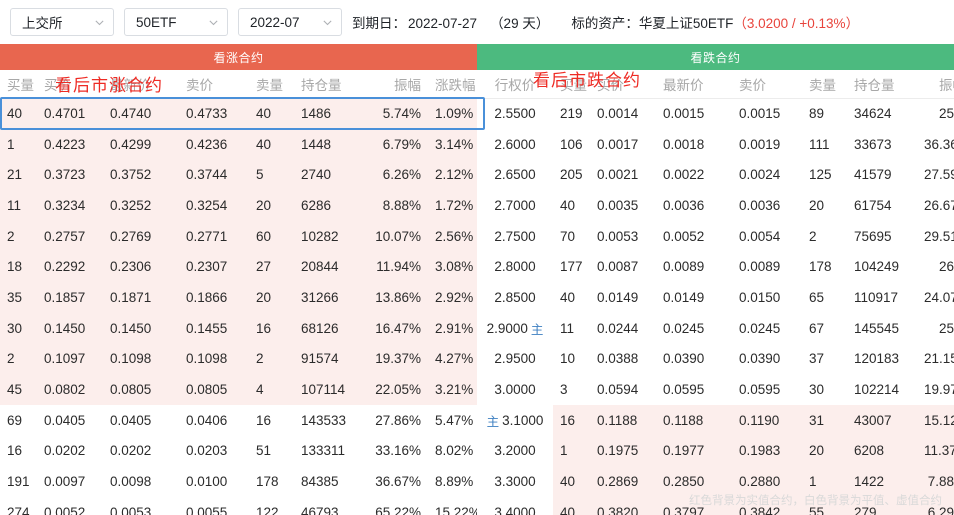 The image size is (954, 515). I want to click on strike-price-cell: 2.9500, so click(515, 359).